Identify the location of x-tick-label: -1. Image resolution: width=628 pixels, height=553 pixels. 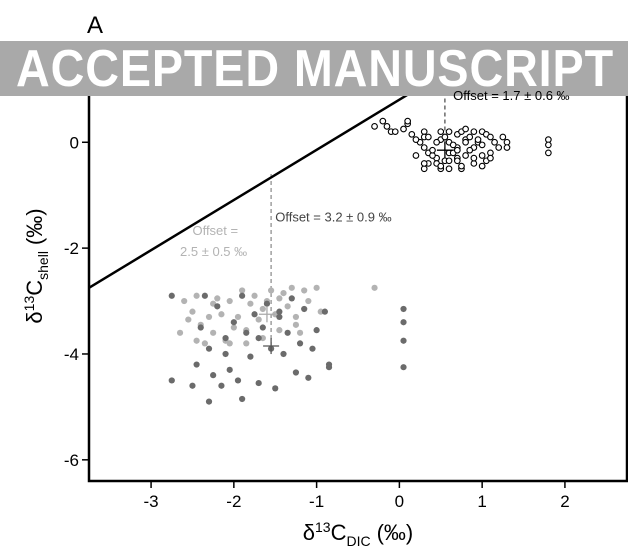
(316, 501).